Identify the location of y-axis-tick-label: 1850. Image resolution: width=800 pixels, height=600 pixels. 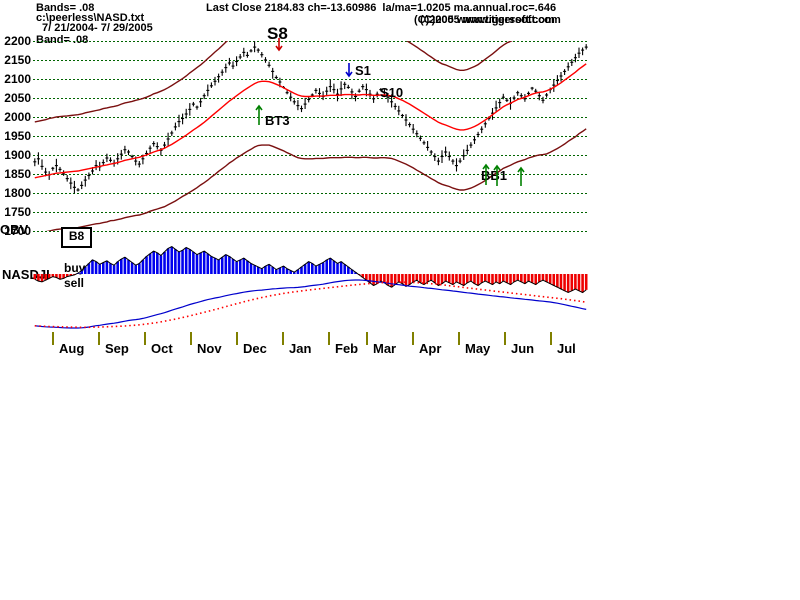
(17, 174).